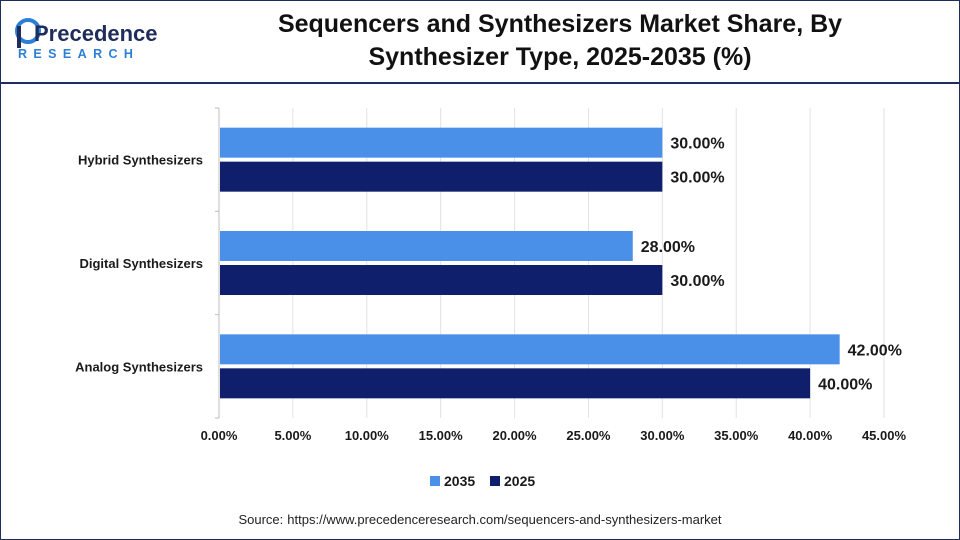 Image resolution: width=960 pixels, height=540 pixels. What do you see at coordinates (588, 435) in the screenshot?
I see `x-tick-label: 25.00%` at bounding box center [588, 435].